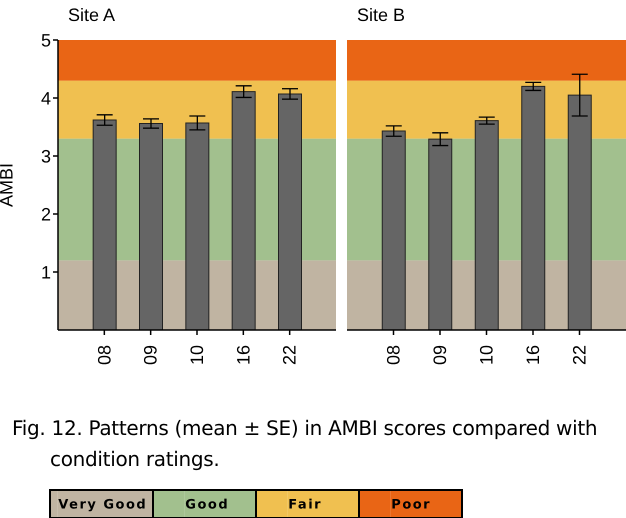 The height and width of the screenshot is (518, 626). Describe the element at coordinates (45, 98) in the screenshot. I see `y-tick-label: 4` at that location.